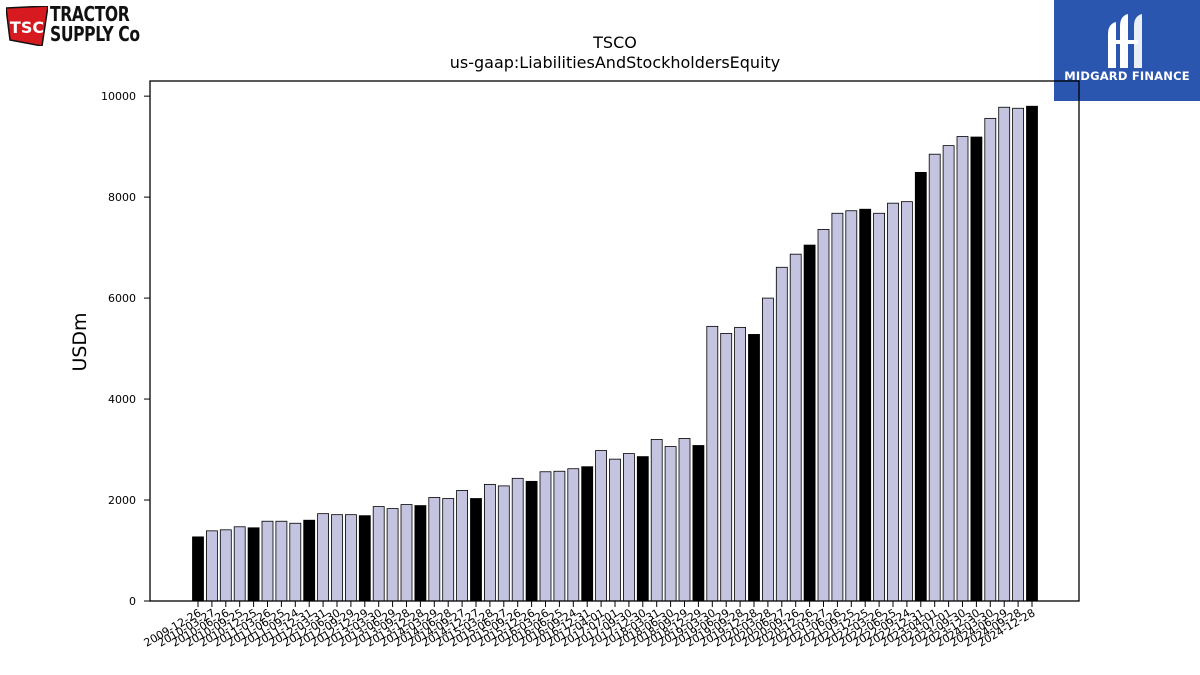 This screenshot has height=675, width=1200. Describe the element at coordinates (125, 349) in the screenshot. I see `y-axis: 0 2000 4000 6000 8000 10000` at that location.